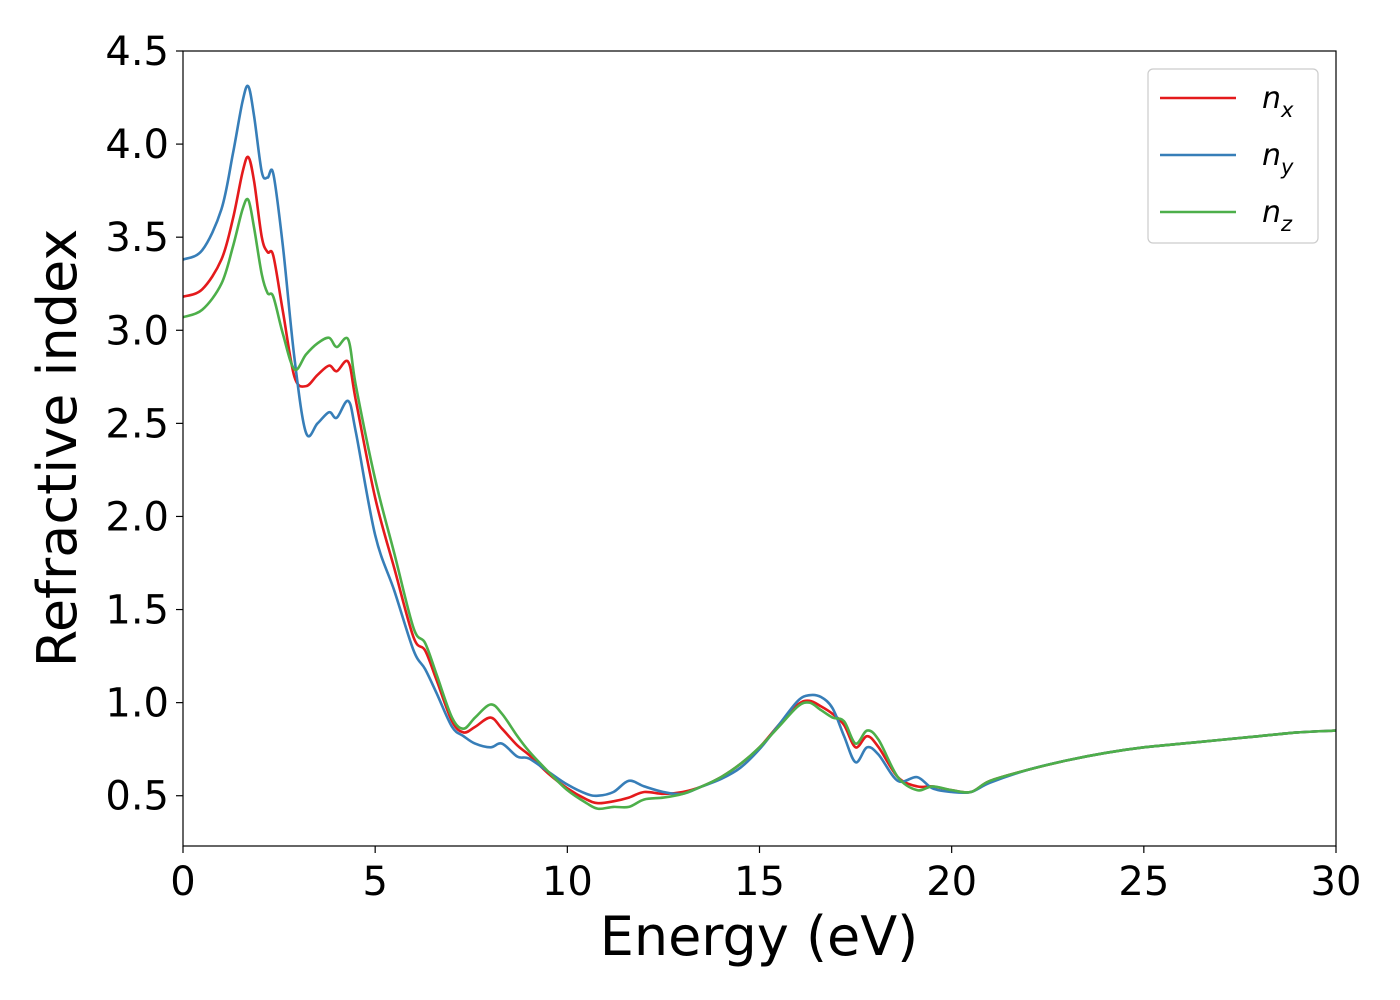 Image resolution: width=1400 pixels, height=1000 pixels. Describe the element at coordinates (567, 882) in the screenshot. I see `x-tick-label: 10` at that location.